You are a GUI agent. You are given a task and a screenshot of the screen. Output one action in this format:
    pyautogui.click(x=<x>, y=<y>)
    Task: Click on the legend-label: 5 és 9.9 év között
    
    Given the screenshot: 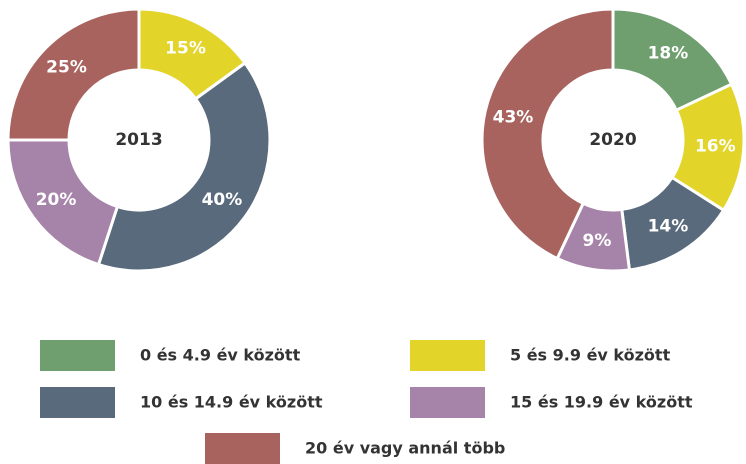 What is the action you would take?
    pyautogui.click(x=590, y=355)
    